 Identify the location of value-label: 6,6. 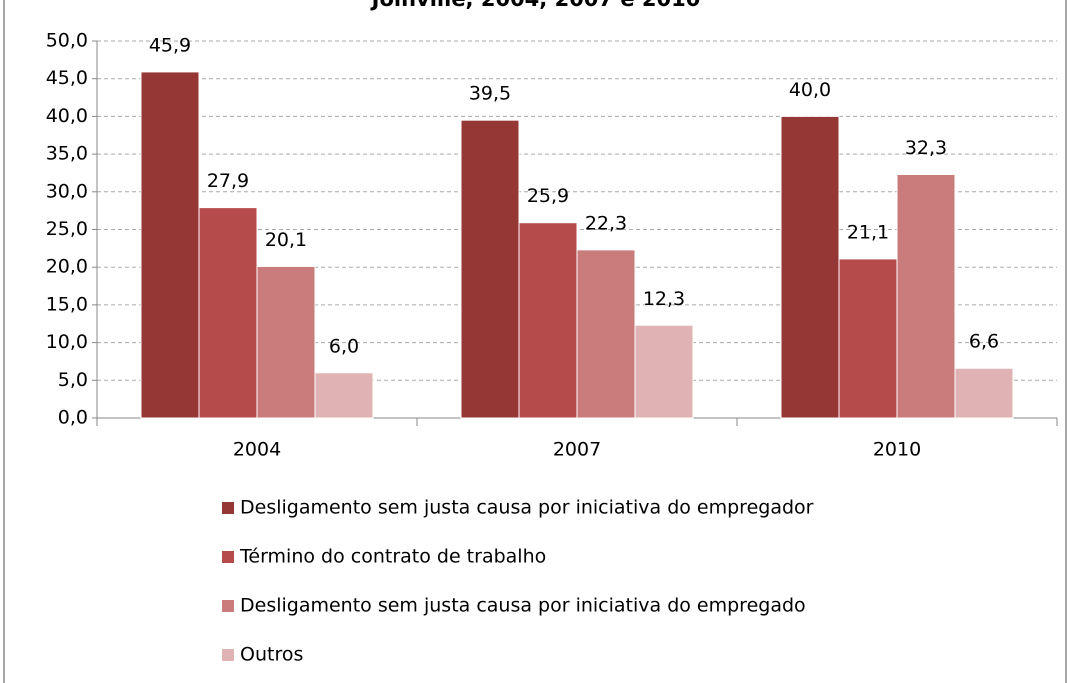
(984, 342).